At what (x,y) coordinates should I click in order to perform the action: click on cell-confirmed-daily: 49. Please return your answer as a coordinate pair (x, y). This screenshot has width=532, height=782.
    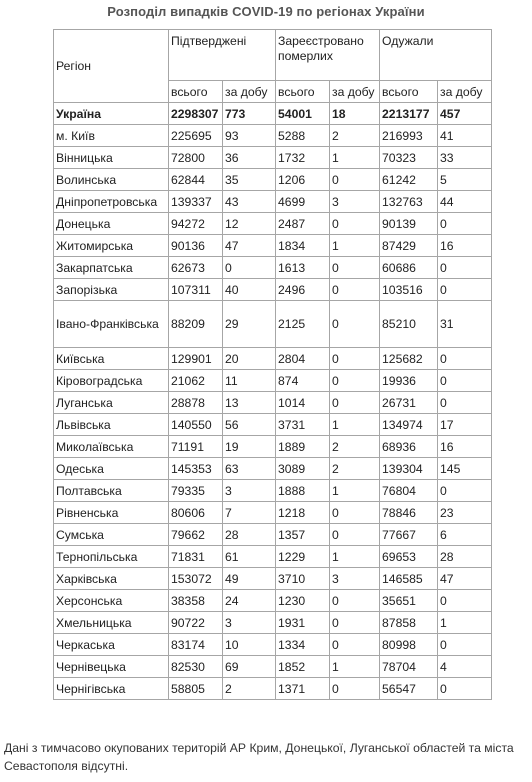
    Looking at the image, I should click on (249, 578).